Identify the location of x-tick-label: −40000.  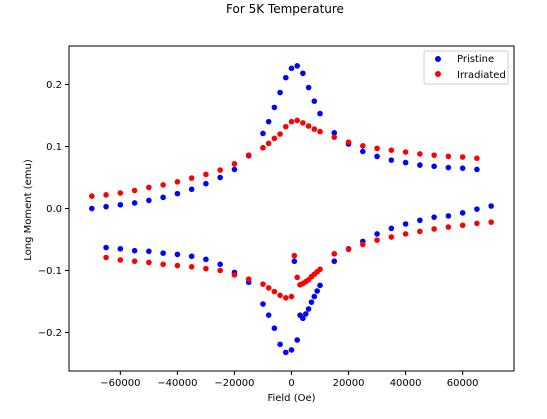
(177, 383).